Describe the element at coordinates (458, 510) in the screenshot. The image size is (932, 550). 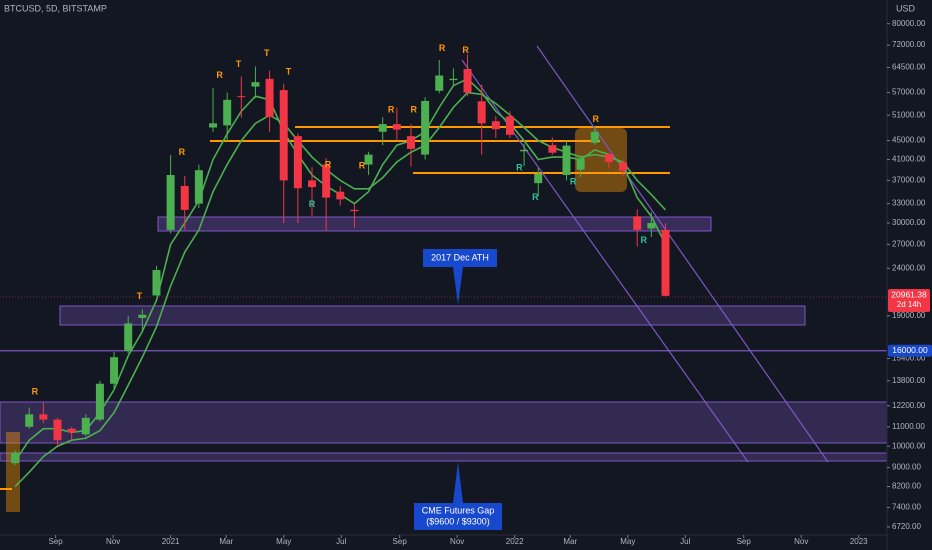
I see `callout-text: CME Futures Gap` at that location.